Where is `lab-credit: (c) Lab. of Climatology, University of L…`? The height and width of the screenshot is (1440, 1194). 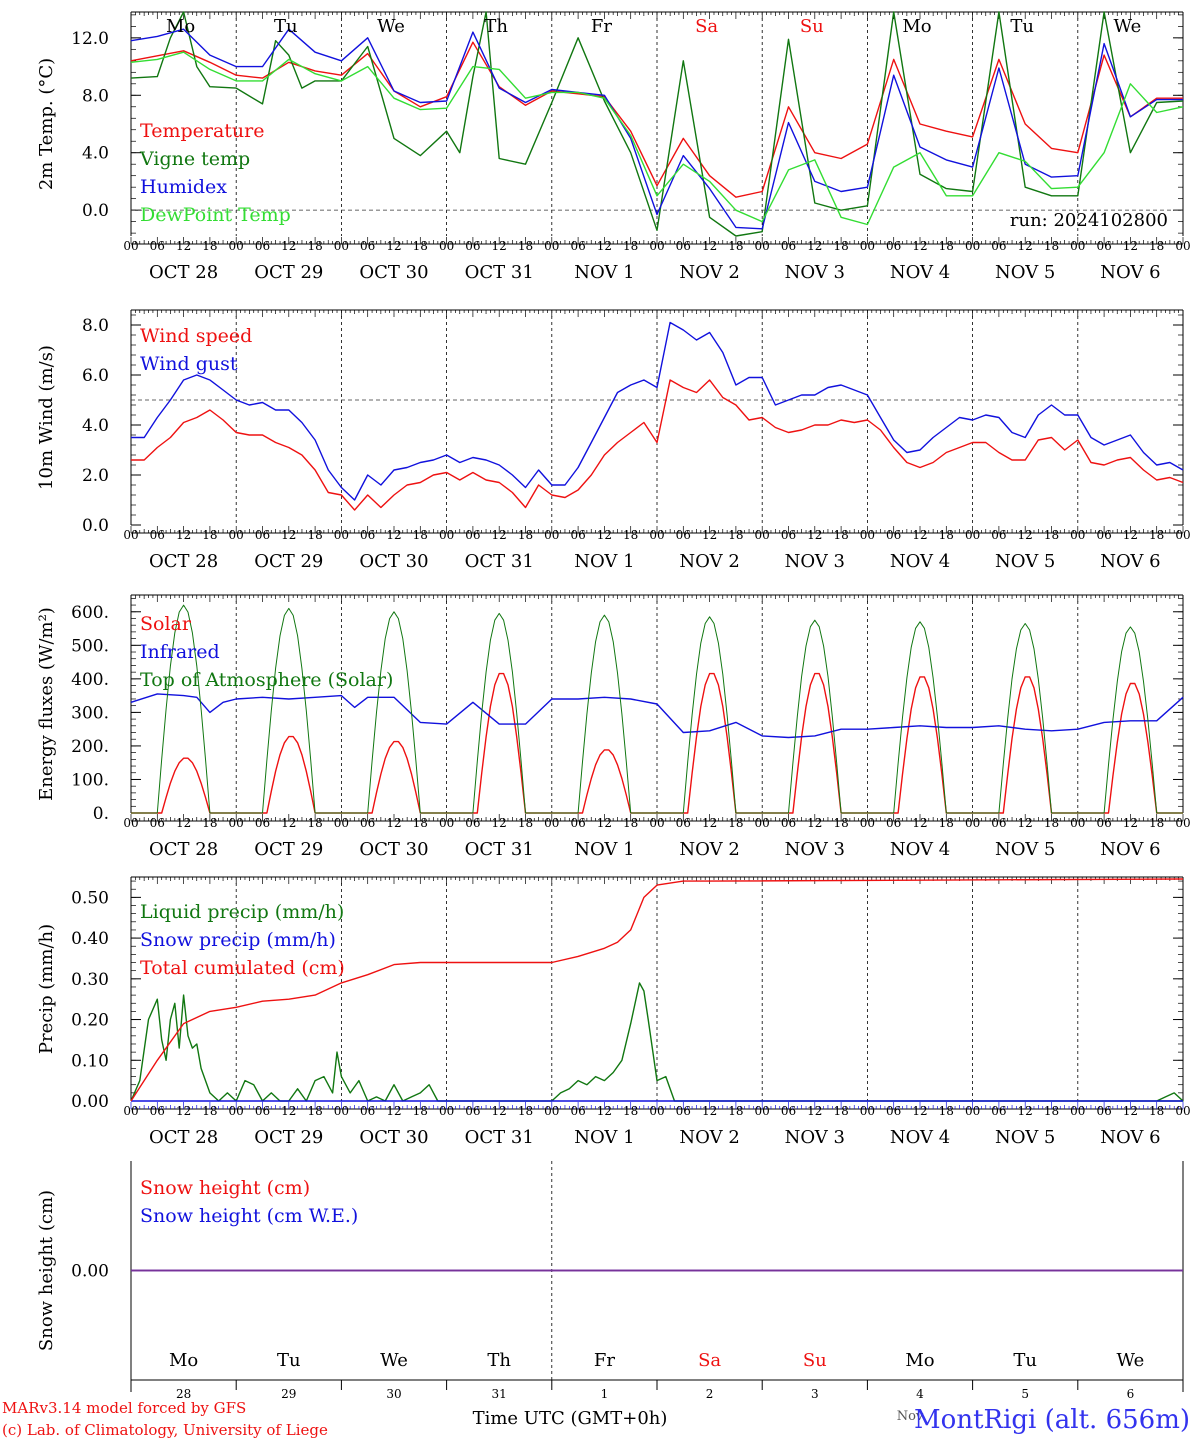
lab-credit: (c) Lab. of Climatology, University of L… is located at coordinates (165, 1430).